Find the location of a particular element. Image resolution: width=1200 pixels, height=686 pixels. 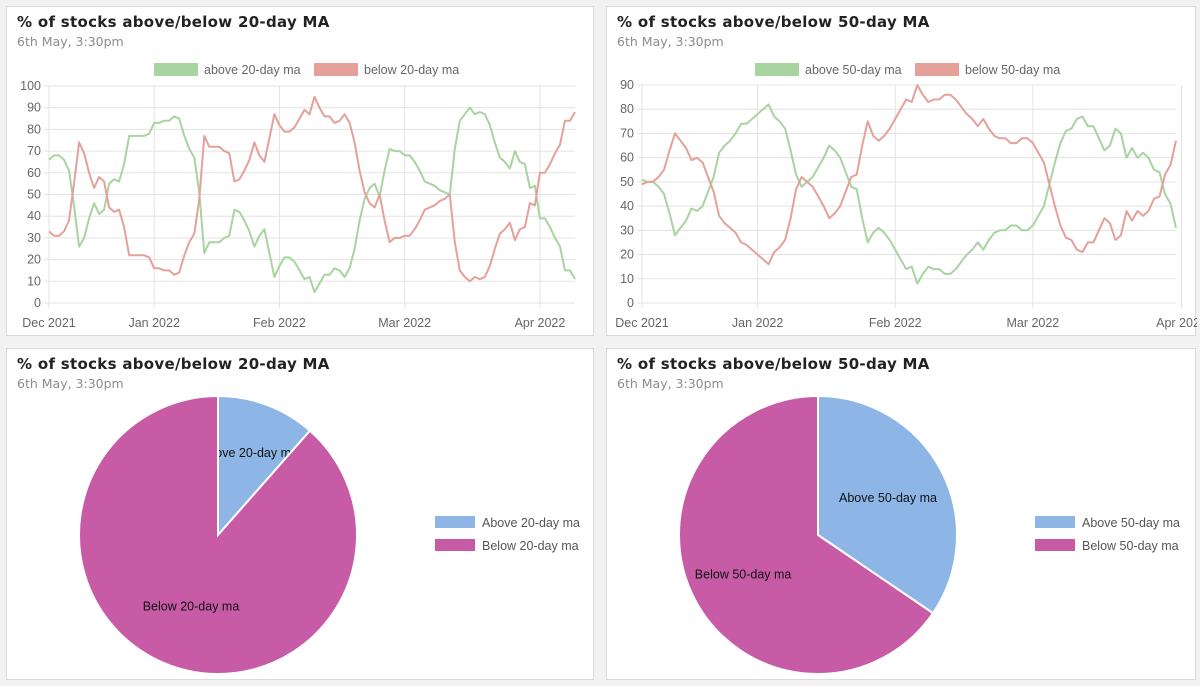

legend-label: above 50-day ma is located at coordinates (853, 70).